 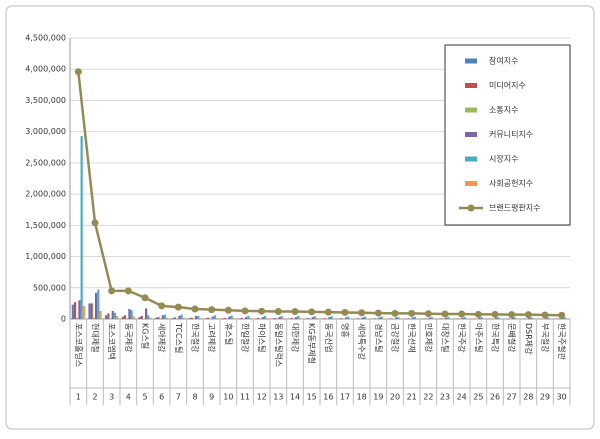 What do you see at coordinates (45, 38) in the screenshot?
I see `y-tick-label: 4,500,000` at bounding box center [45, 38].